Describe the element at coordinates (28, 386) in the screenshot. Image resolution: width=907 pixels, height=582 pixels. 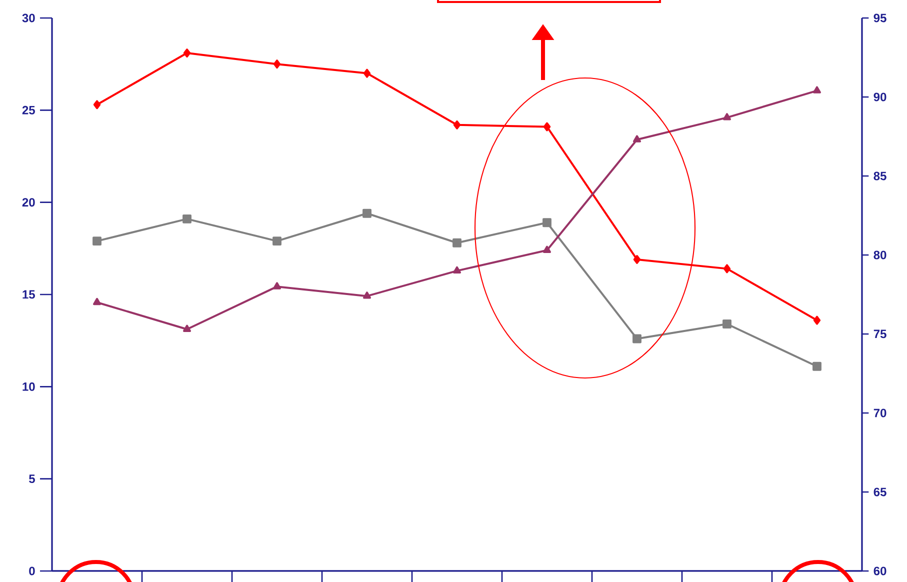
I see `y-tick-label: 10` at that location.